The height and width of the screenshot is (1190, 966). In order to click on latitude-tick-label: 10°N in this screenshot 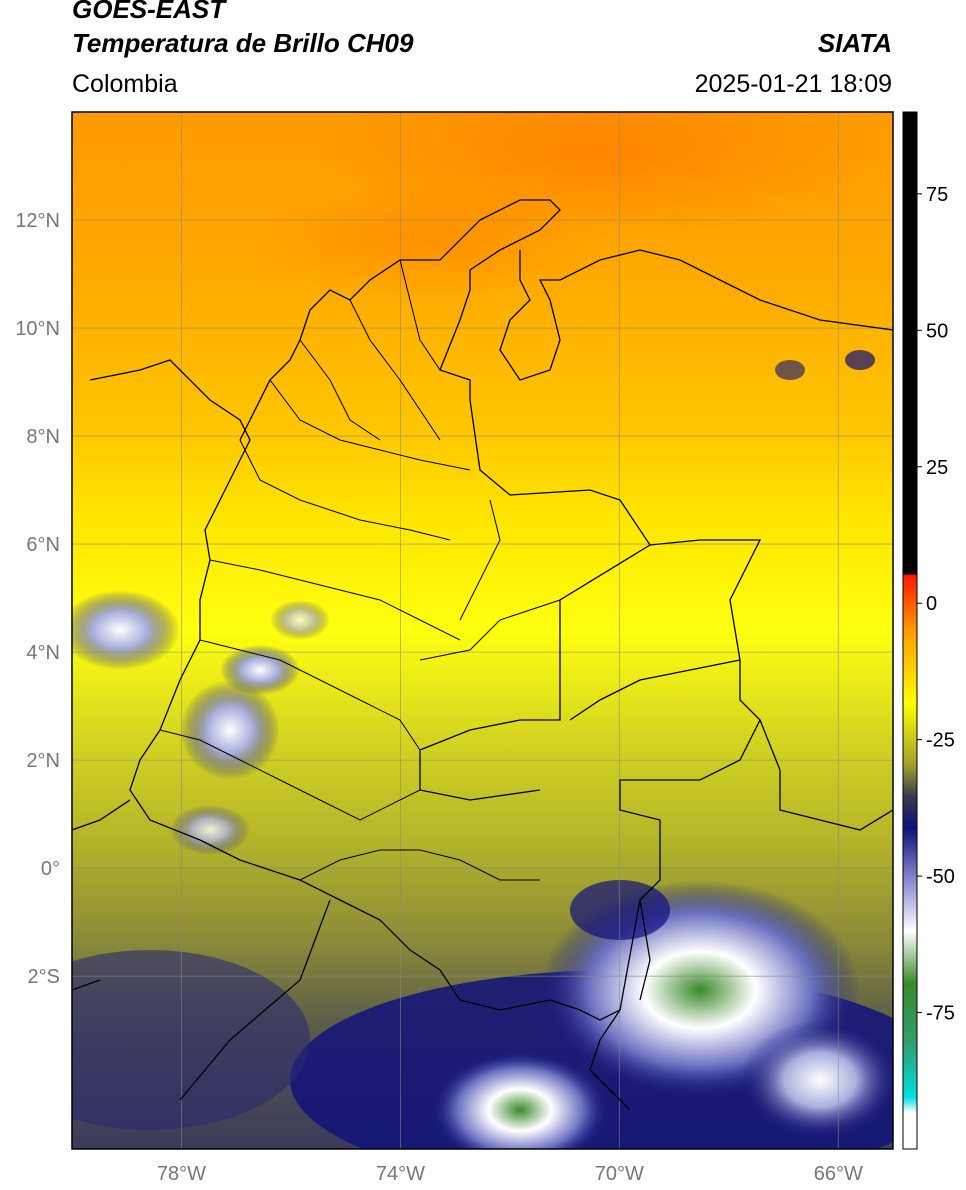, I will do `click(37, 329)`.